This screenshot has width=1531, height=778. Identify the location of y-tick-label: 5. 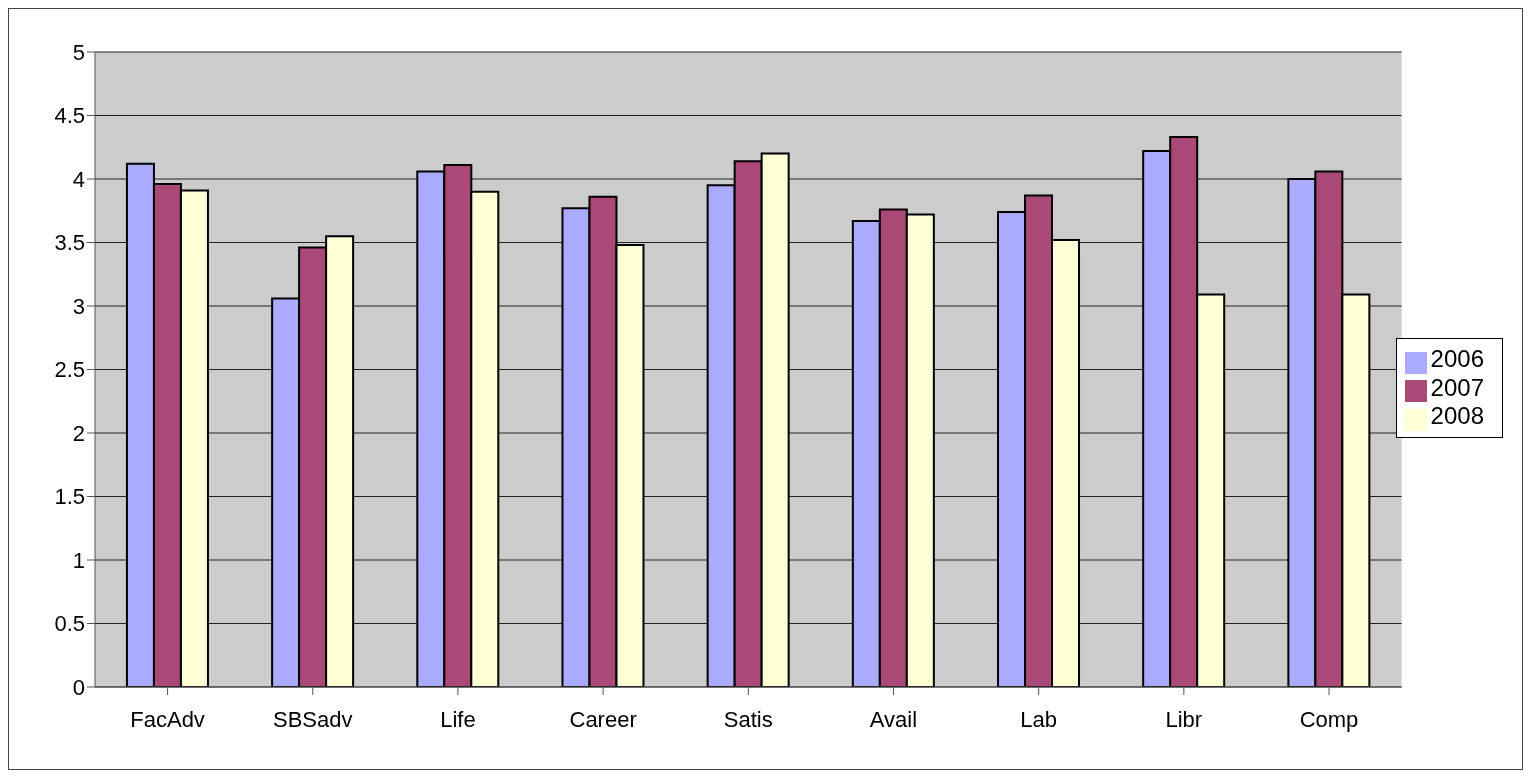
(78, 52).